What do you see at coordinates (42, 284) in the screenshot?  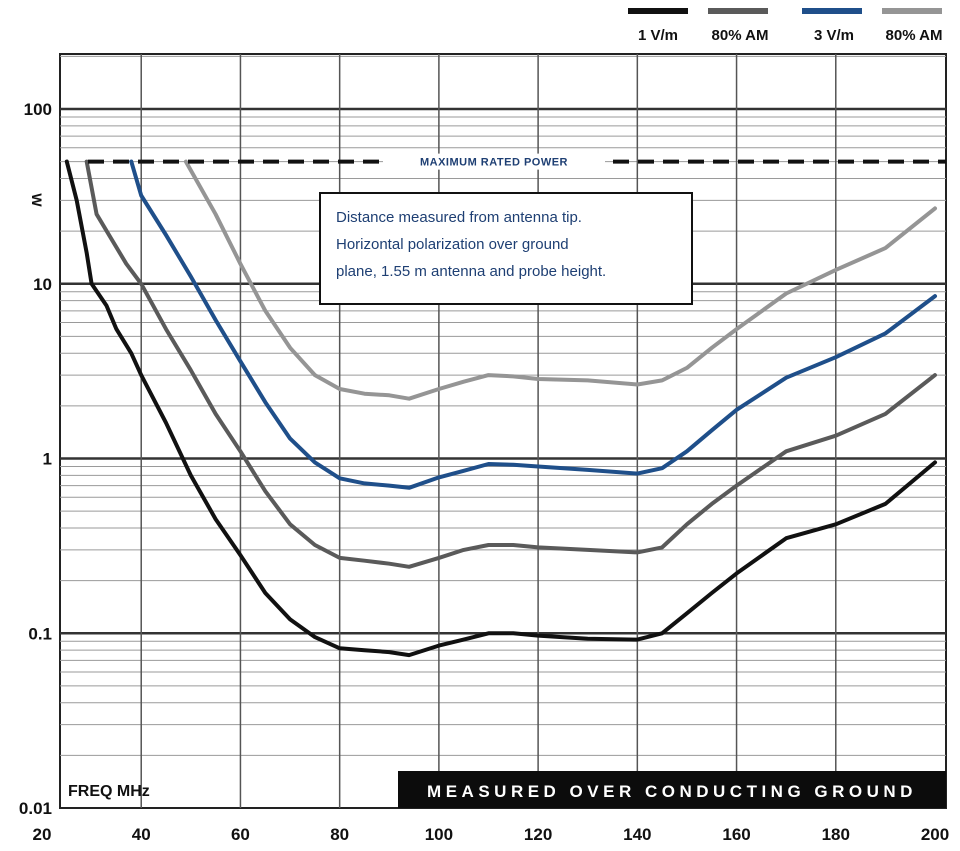 I see `y-tick-label: 10` at bounding box center [42, 284].